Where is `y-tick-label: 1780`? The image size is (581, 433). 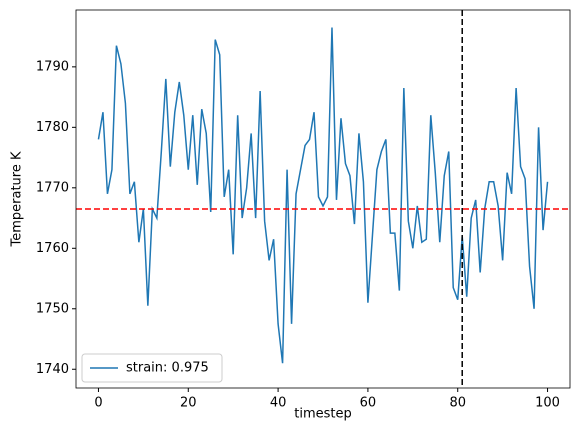 y-tick-label: 1780 is located at coordinates (52, 127).